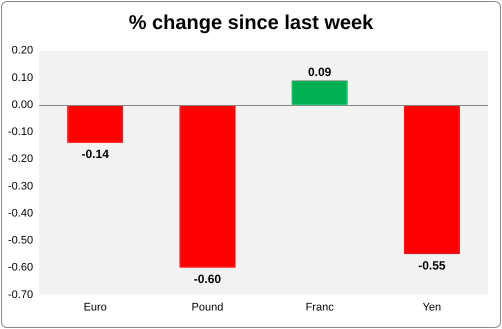  Describe the element at coordinates (251, 23) in the screenshot. I see `chart-title: % change since last week` at that location.